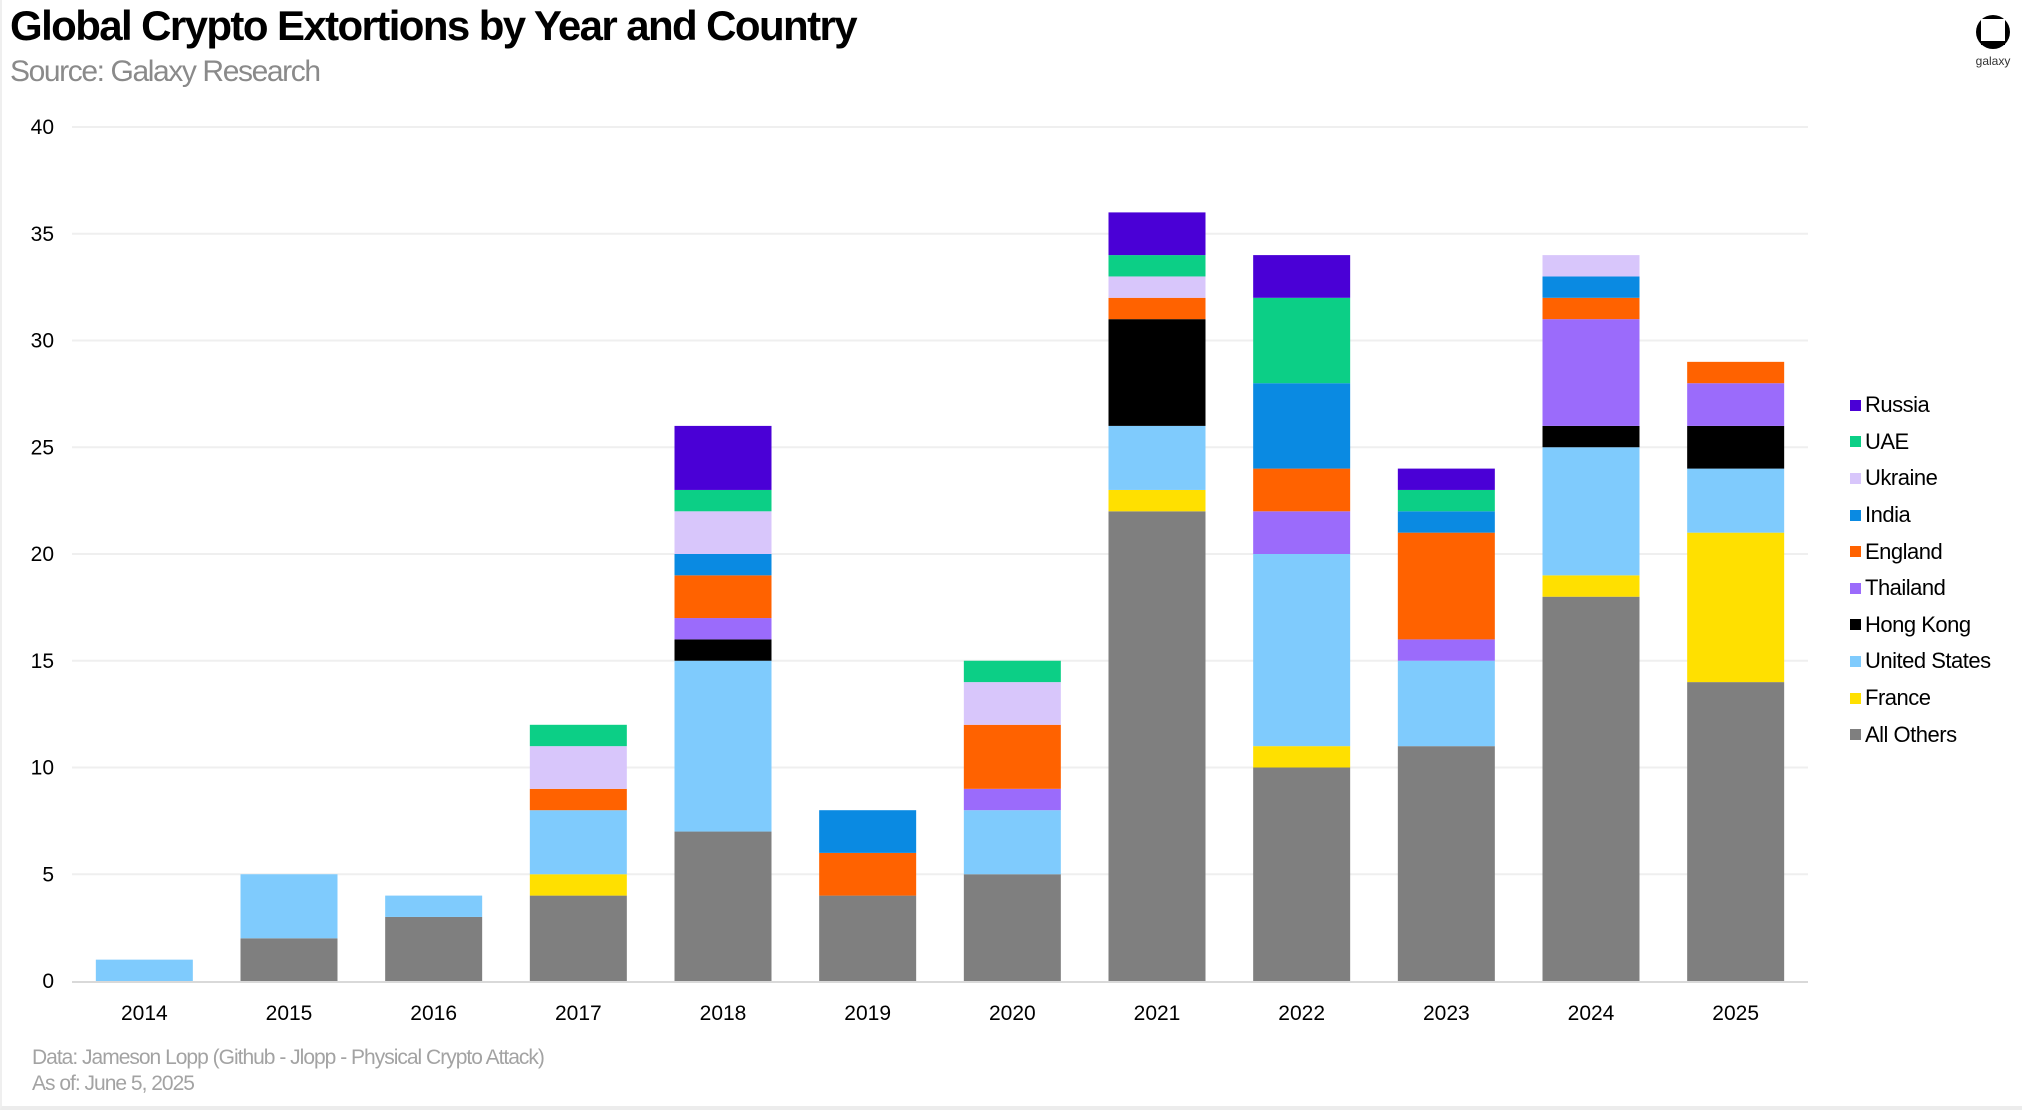 This screenshot has height=1110, width=2022. I want to click on legend-label: India, so click(1888, 515).